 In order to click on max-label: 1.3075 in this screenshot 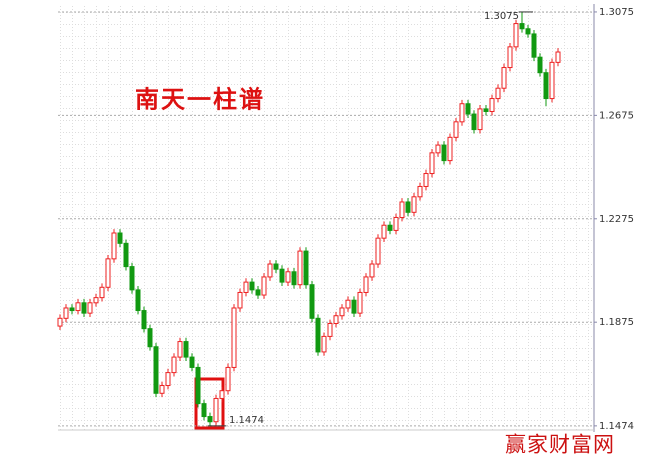, I will do `click(501, 16)`.